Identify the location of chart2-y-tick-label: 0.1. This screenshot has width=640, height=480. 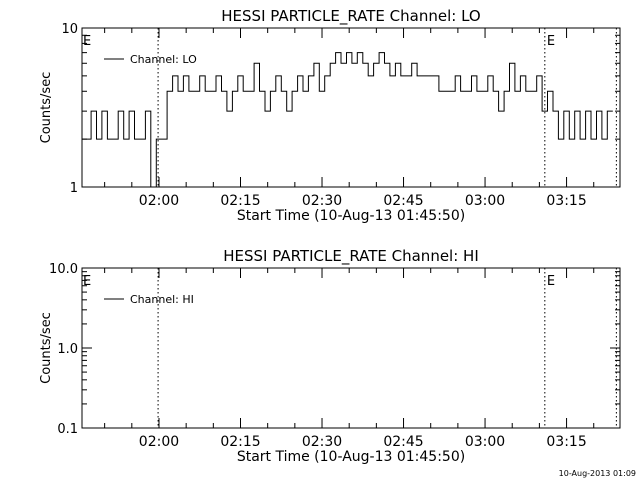
(67, 429).